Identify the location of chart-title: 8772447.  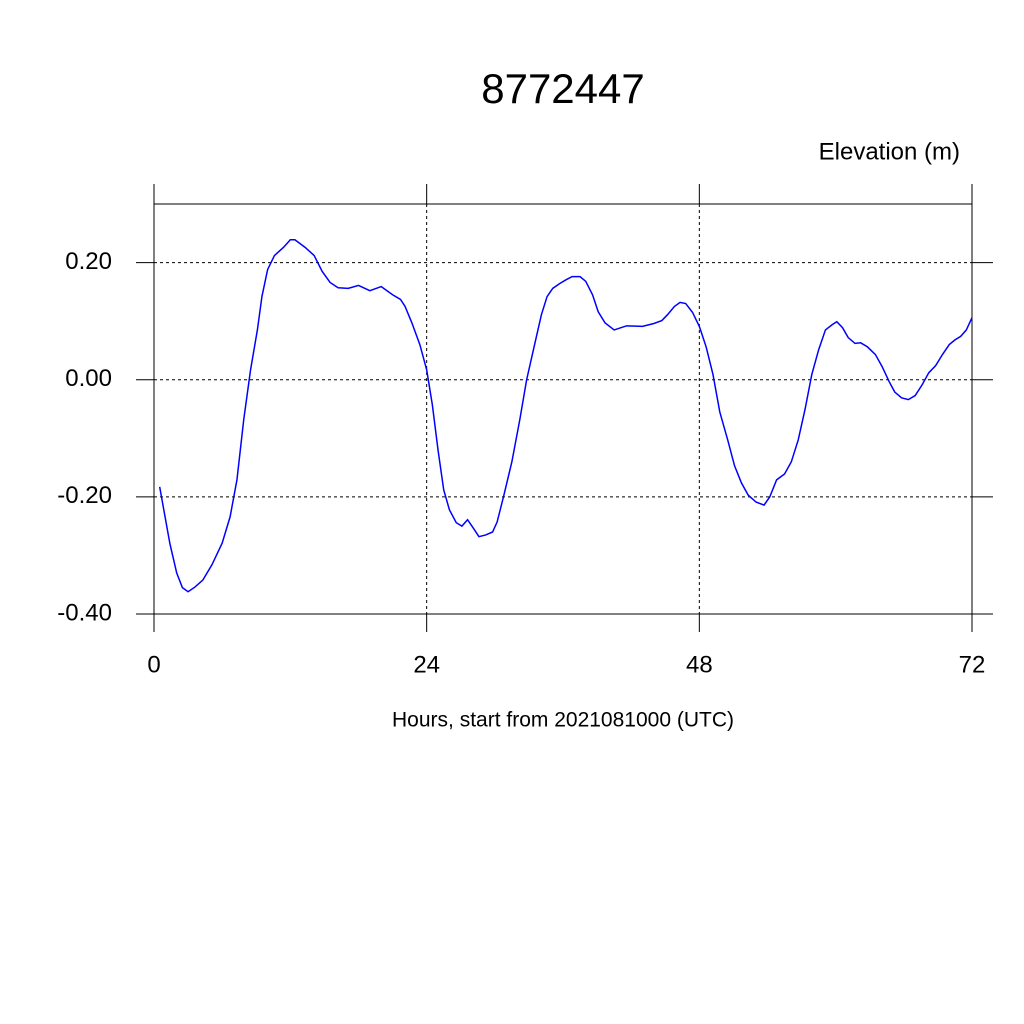
(563, 88).